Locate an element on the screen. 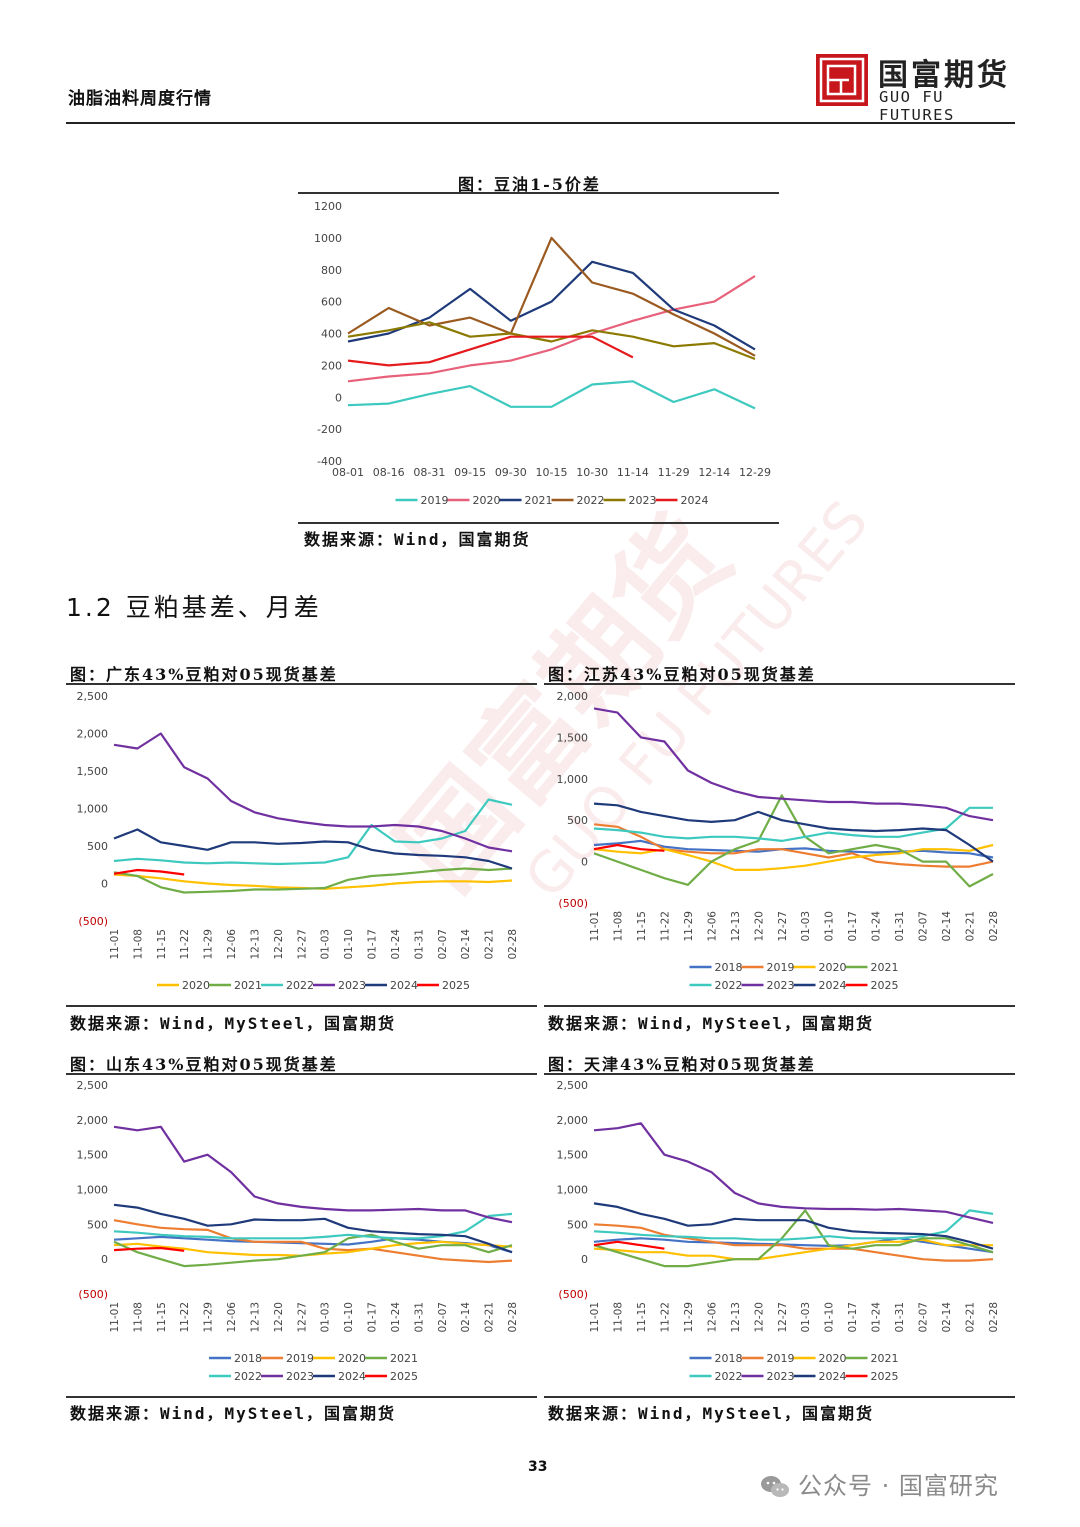 This screenshot has width=1080, height=1527. y-tick-label: 600 is located at coordinates (331, 302).